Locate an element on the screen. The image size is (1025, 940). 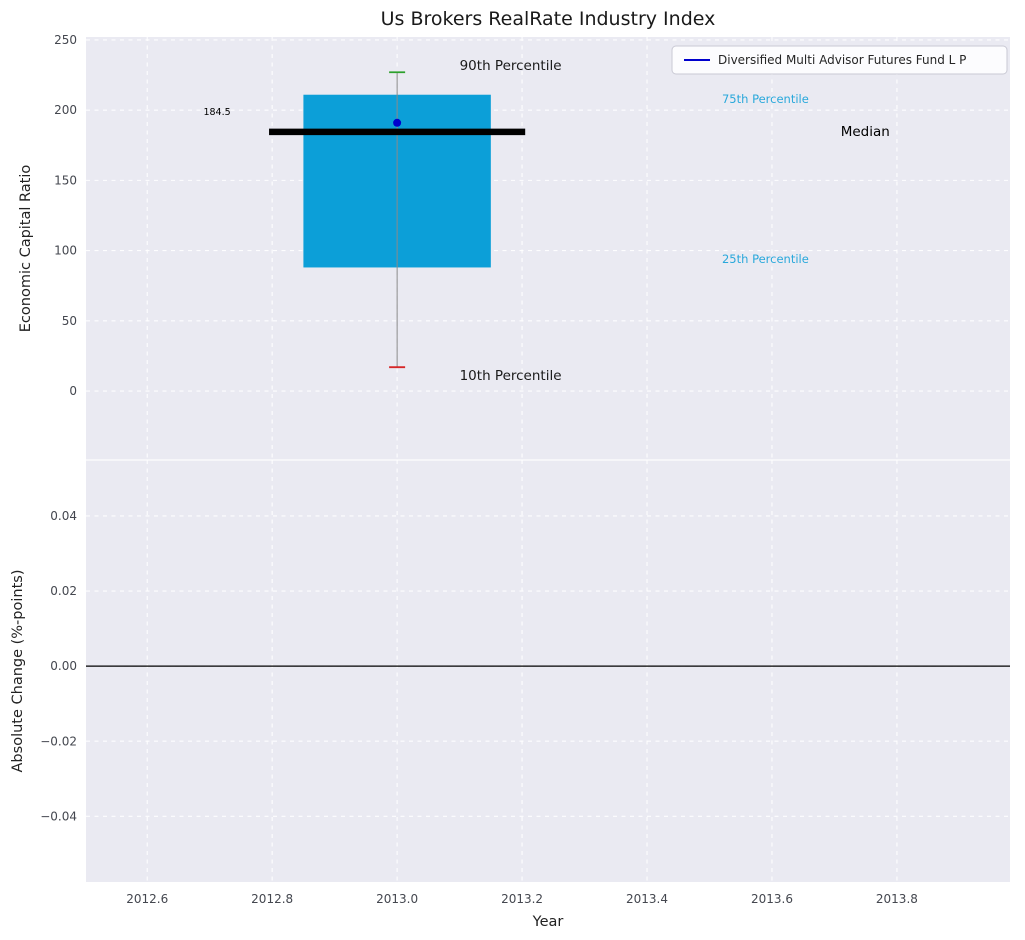
legend-box is located at coordinates (839, 60).